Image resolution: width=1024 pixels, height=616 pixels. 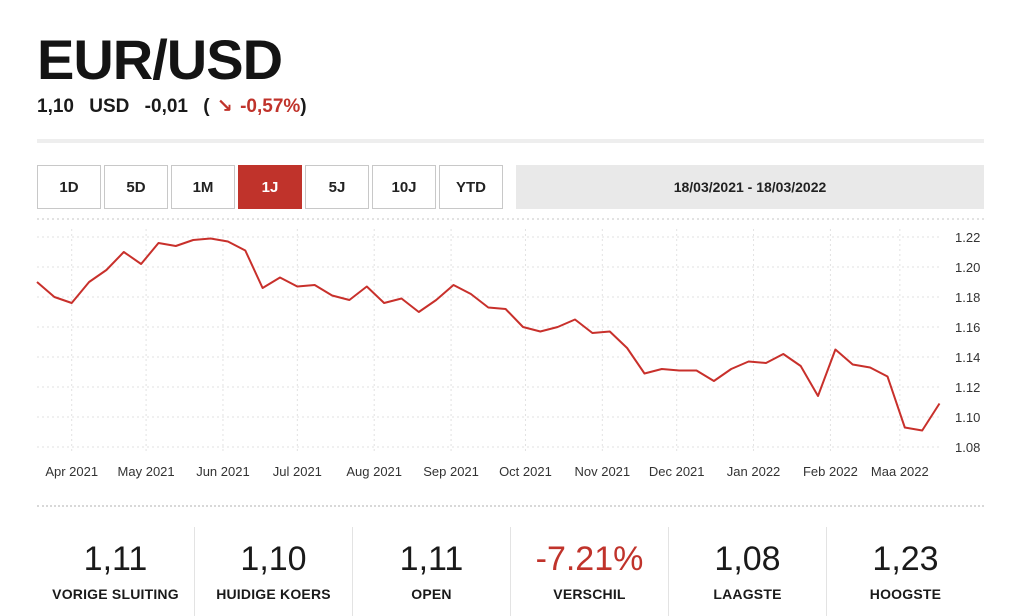 What do you see at coordinates (967, 237) in the screenshot?
I see `y-tick-label: 1.22` at bounding box center [967, 237].